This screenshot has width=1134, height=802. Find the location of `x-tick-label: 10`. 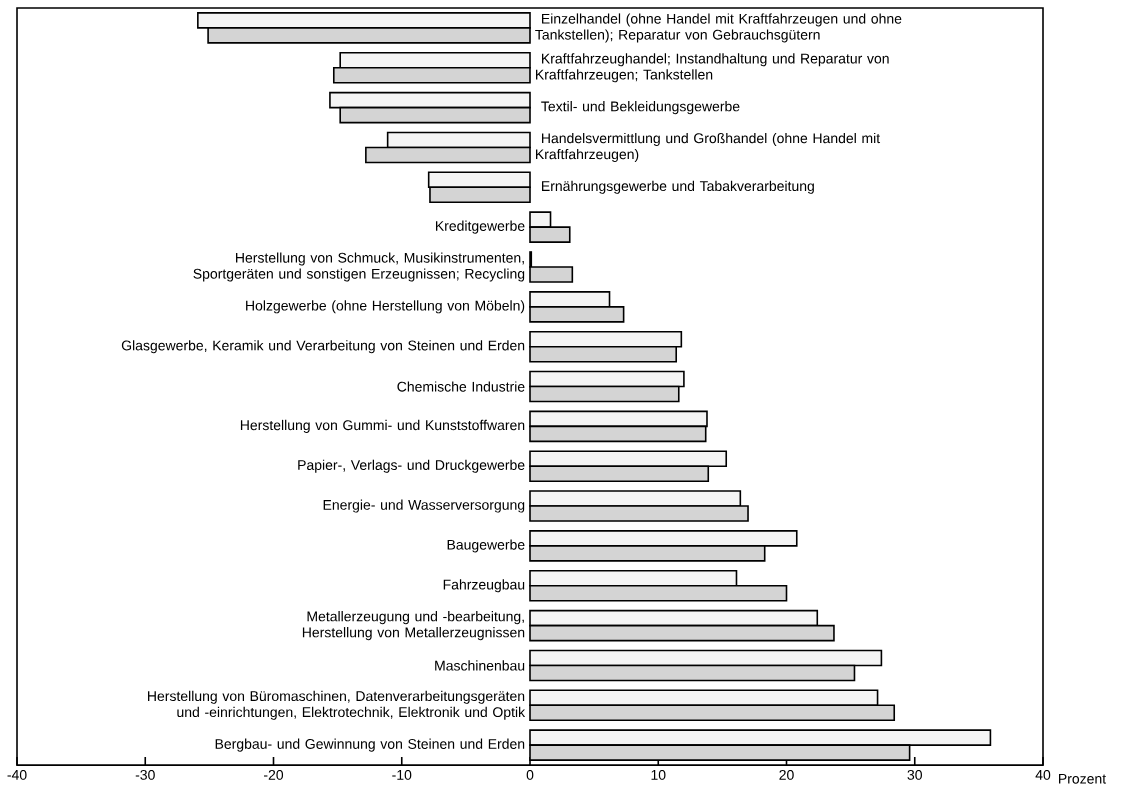

x-tick-label: 10 is located at coordinates (658, 774).